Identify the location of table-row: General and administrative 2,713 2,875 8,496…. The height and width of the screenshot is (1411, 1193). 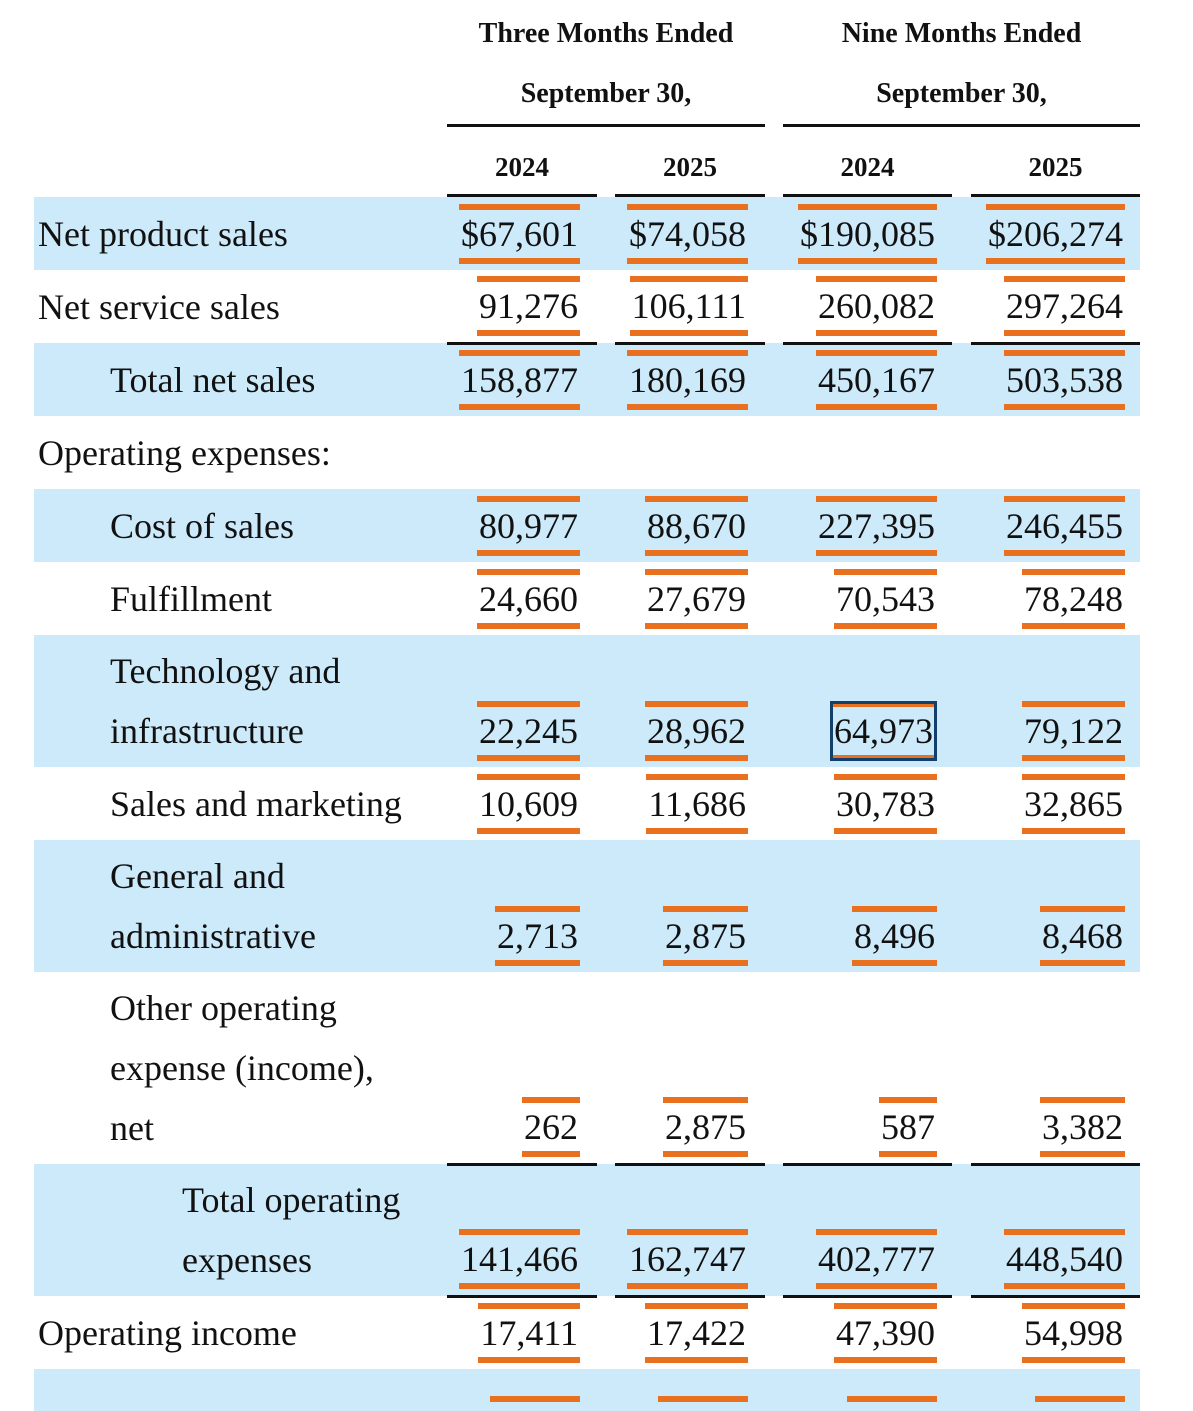
(587, 906).